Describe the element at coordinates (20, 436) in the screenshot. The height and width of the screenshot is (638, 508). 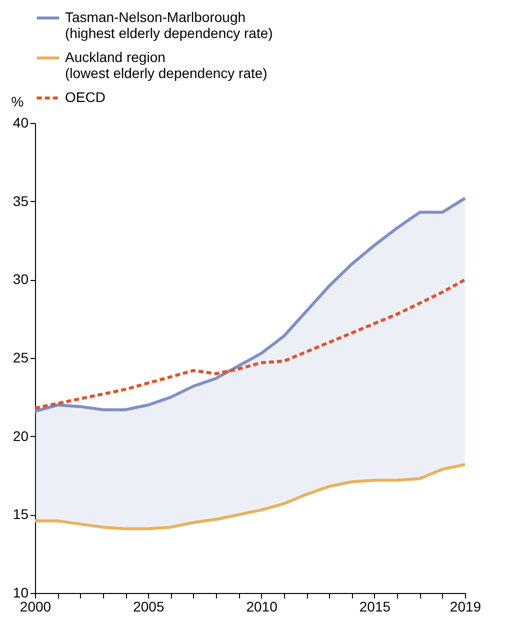
I see `y-tick-label: 20` at that location.